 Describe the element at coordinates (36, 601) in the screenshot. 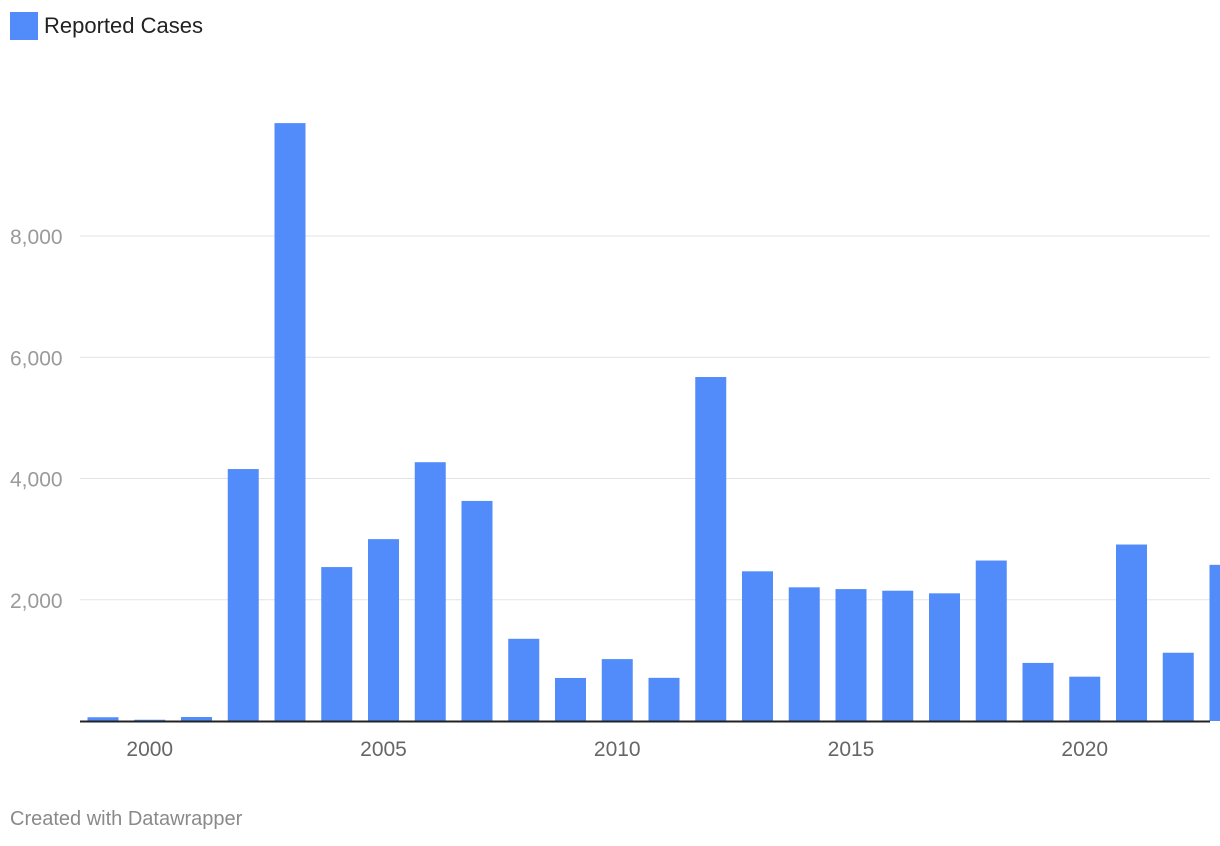

I see `y-tick-label: 2,000` at that location.